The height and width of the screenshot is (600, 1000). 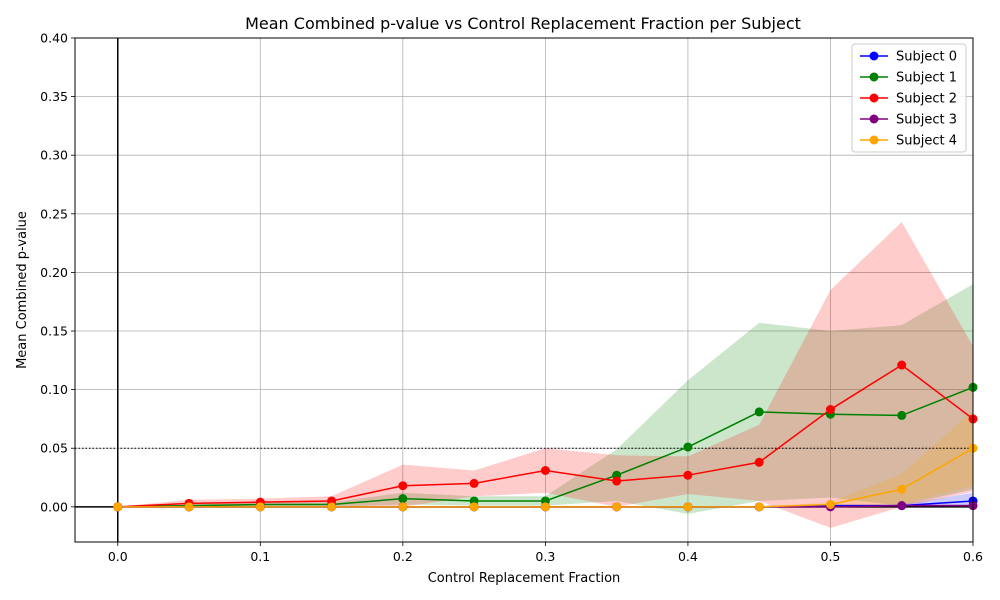 What do you see at coordinates (831, 556) in the screenshot?
I see `x-tick-label: 0.5` at bounding box center [831, 556].